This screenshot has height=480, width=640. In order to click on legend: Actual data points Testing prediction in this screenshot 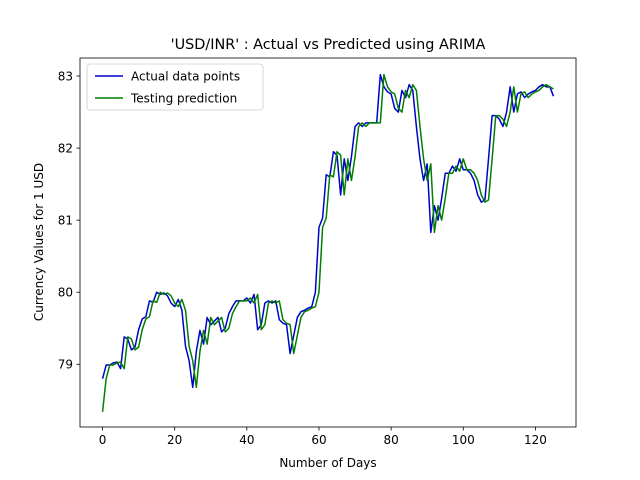, I will do `click(175, 87)`.